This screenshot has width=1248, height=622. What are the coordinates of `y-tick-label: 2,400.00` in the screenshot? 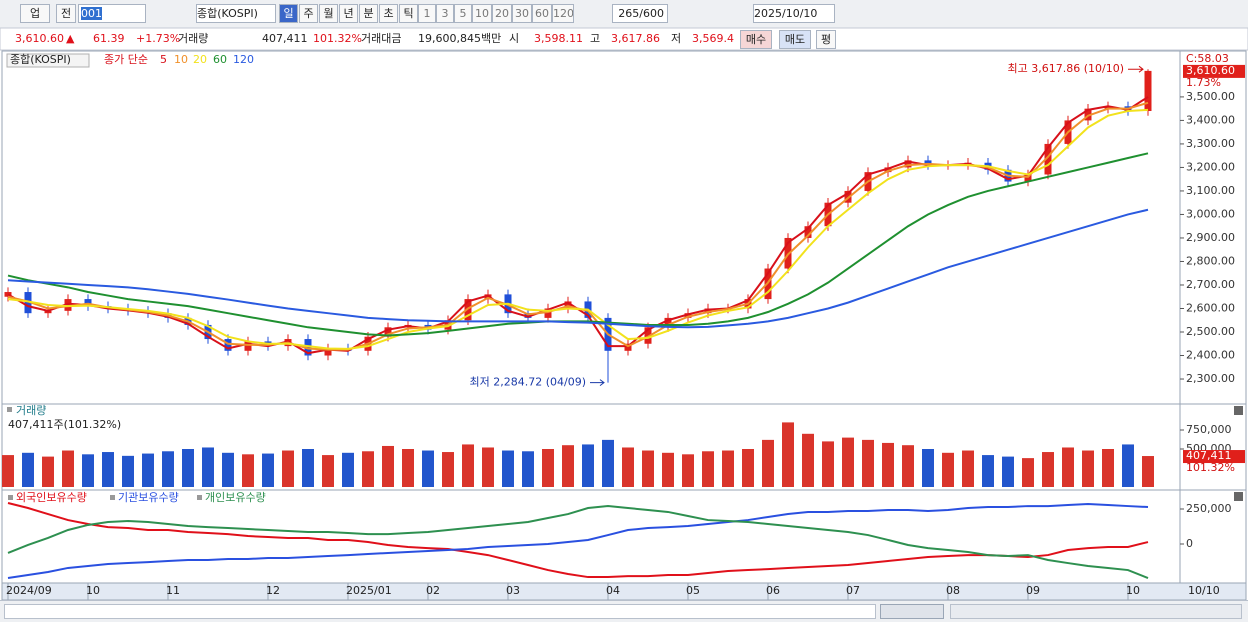 It's located at (1210, 355).